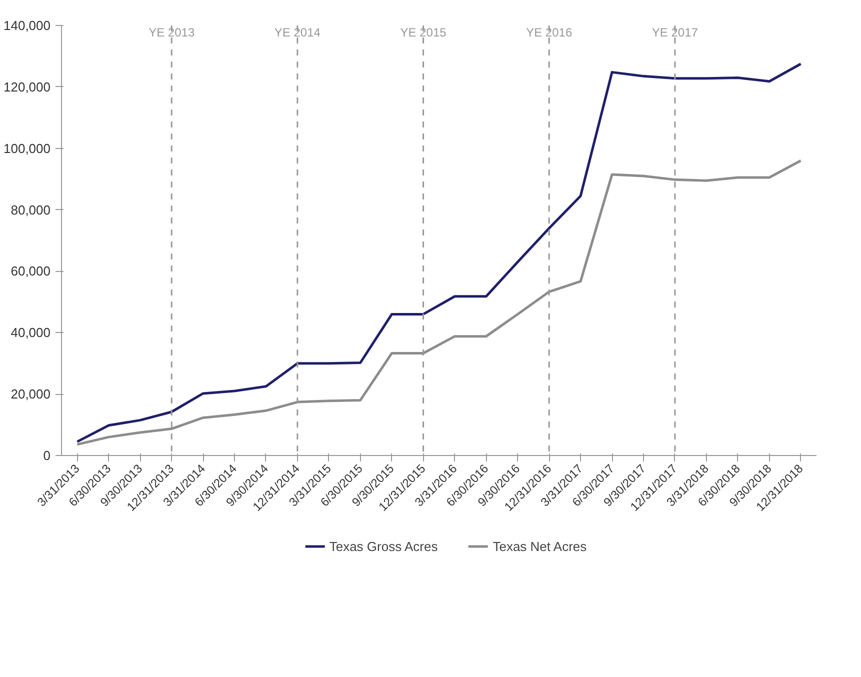 Image resolution: width=861 pixels, height=677 pixels. Describe the element at coordinates (549, 33) in the screenshot. I see `ref-line-label: YE 2016` at that location.